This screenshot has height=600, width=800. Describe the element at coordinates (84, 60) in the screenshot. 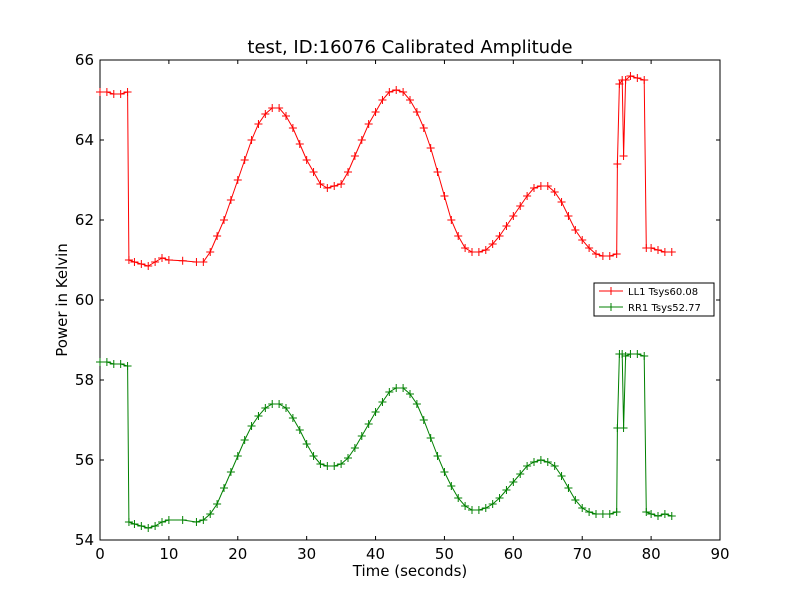

I see `y-tick-label: 66` at that location.